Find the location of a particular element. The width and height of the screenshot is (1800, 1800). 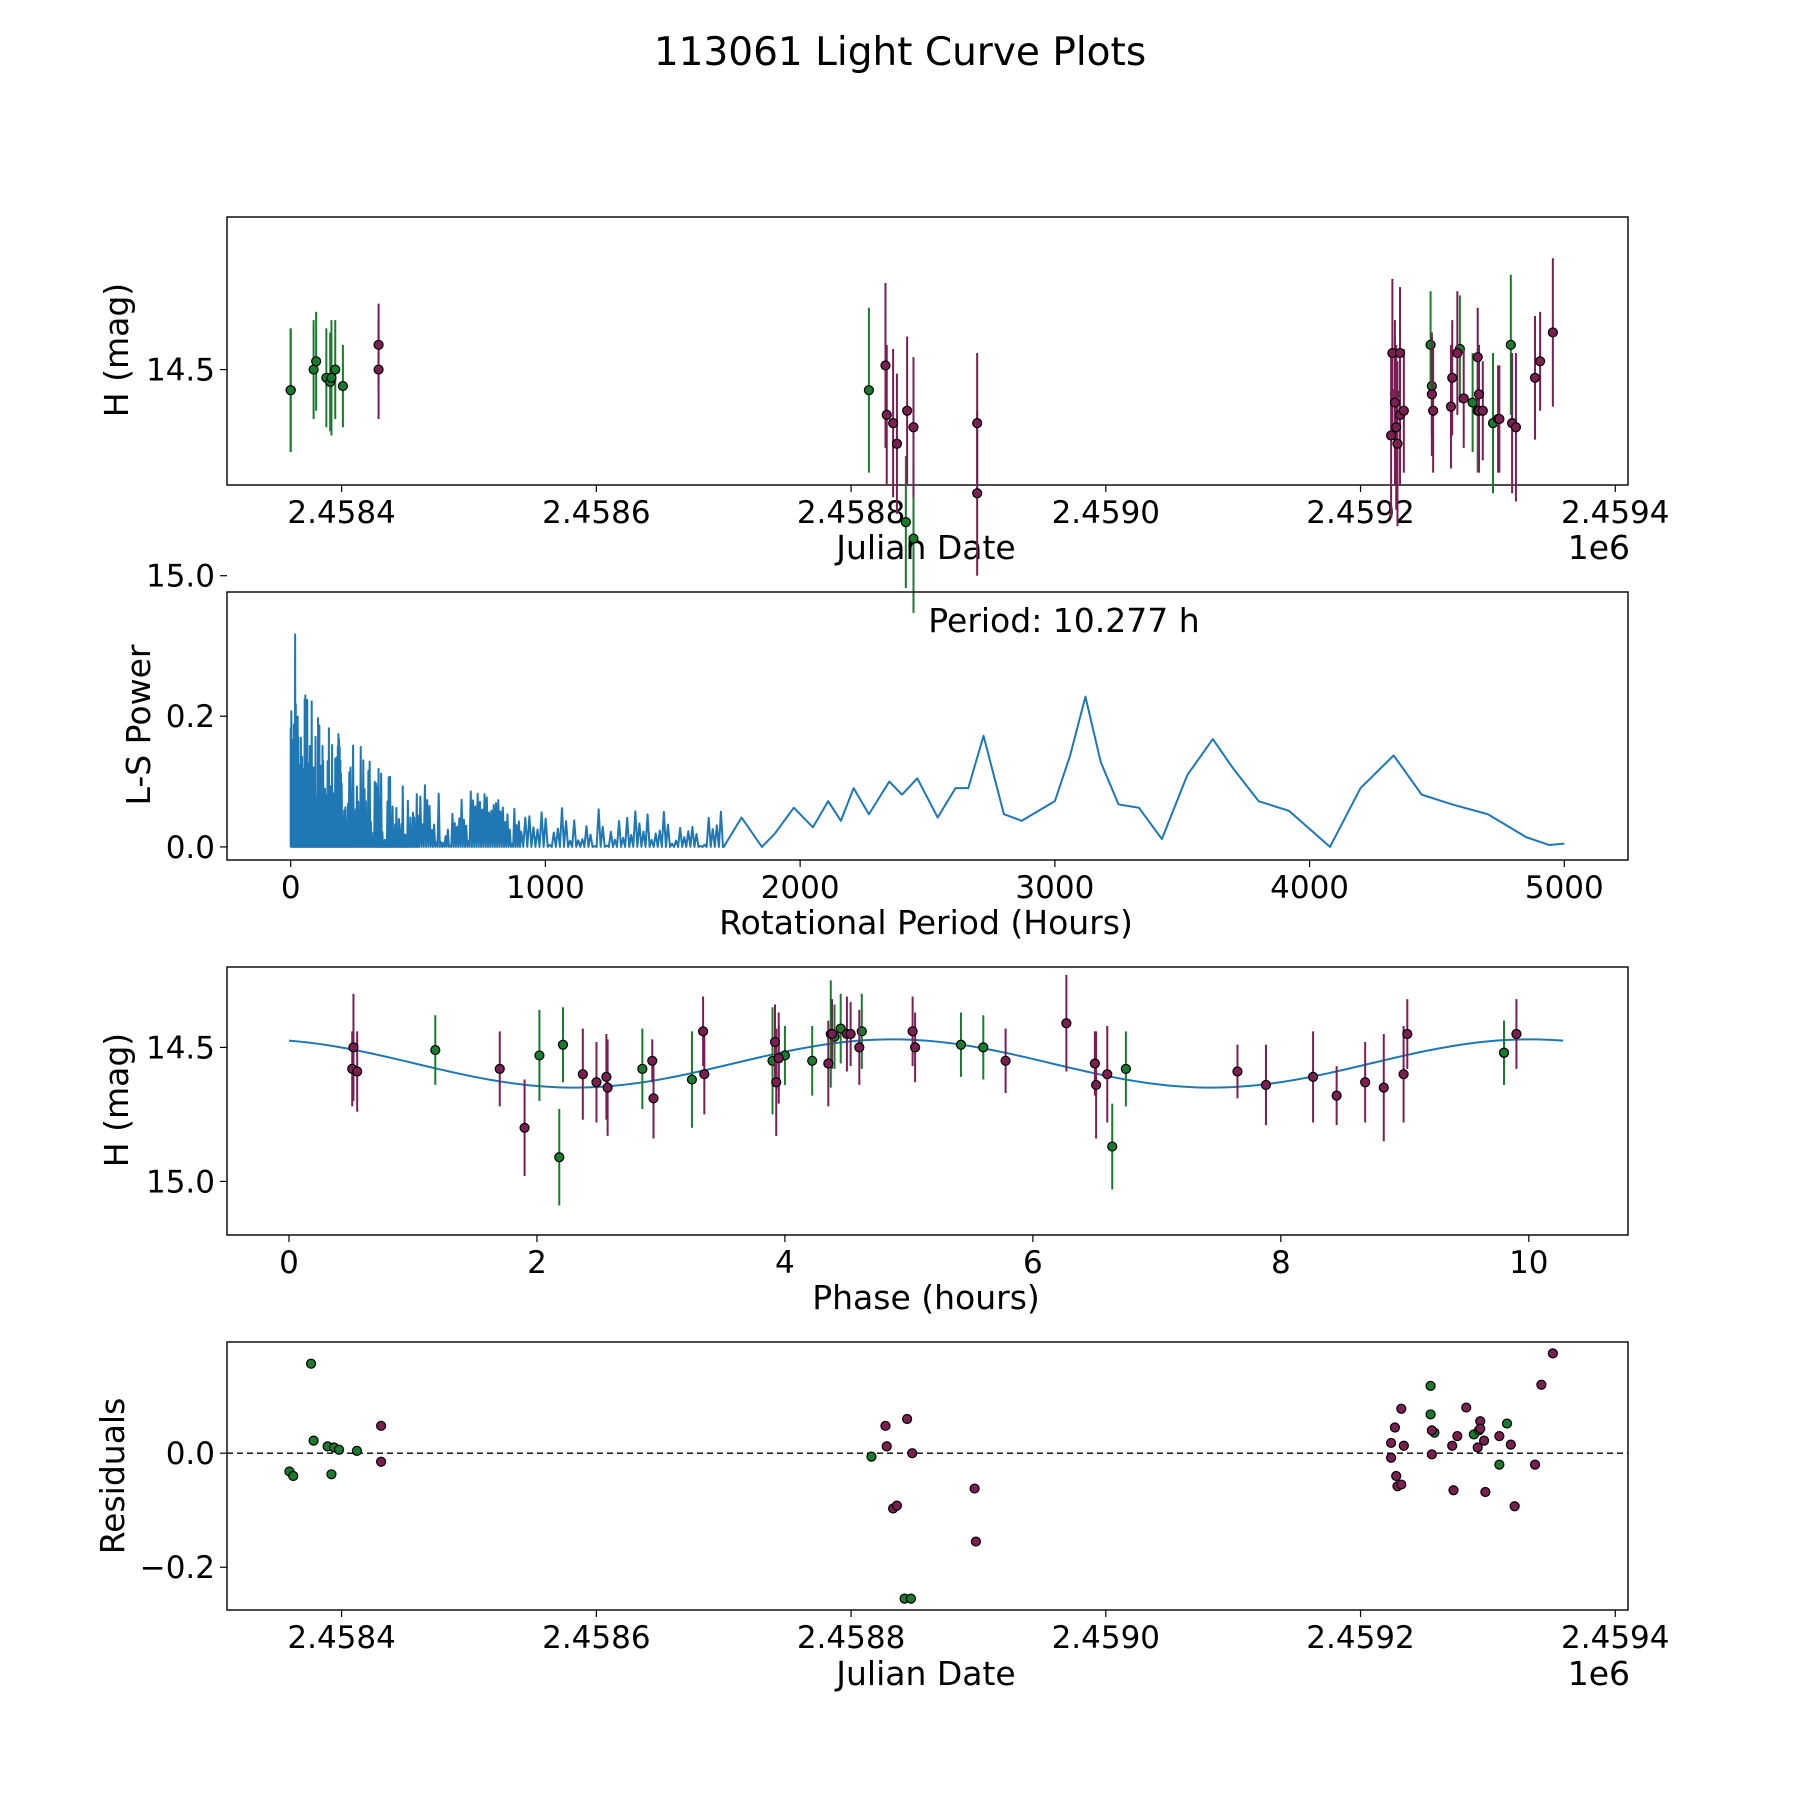

residuals-xtick-label: 2.4584 is located at coordinates (341, 1638).